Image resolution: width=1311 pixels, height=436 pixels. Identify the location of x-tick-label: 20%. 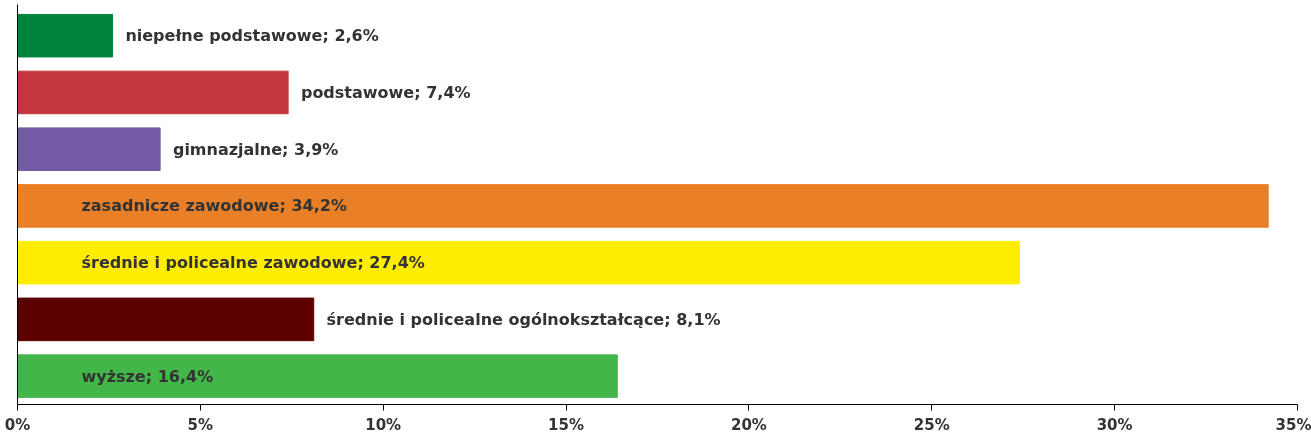
(748, 424).